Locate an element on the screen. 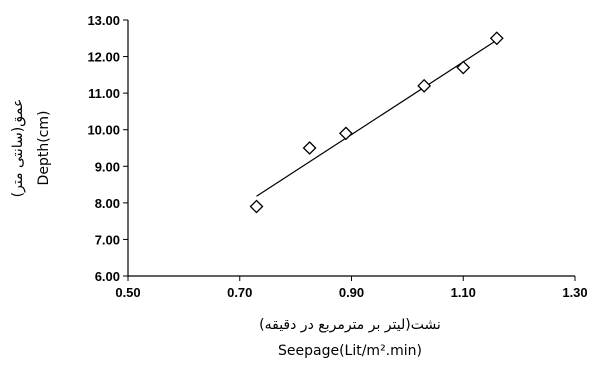 The width and height of the screenshot is (592, 365). y-tick-label: 9.00 is located at coordinates (107, 166).